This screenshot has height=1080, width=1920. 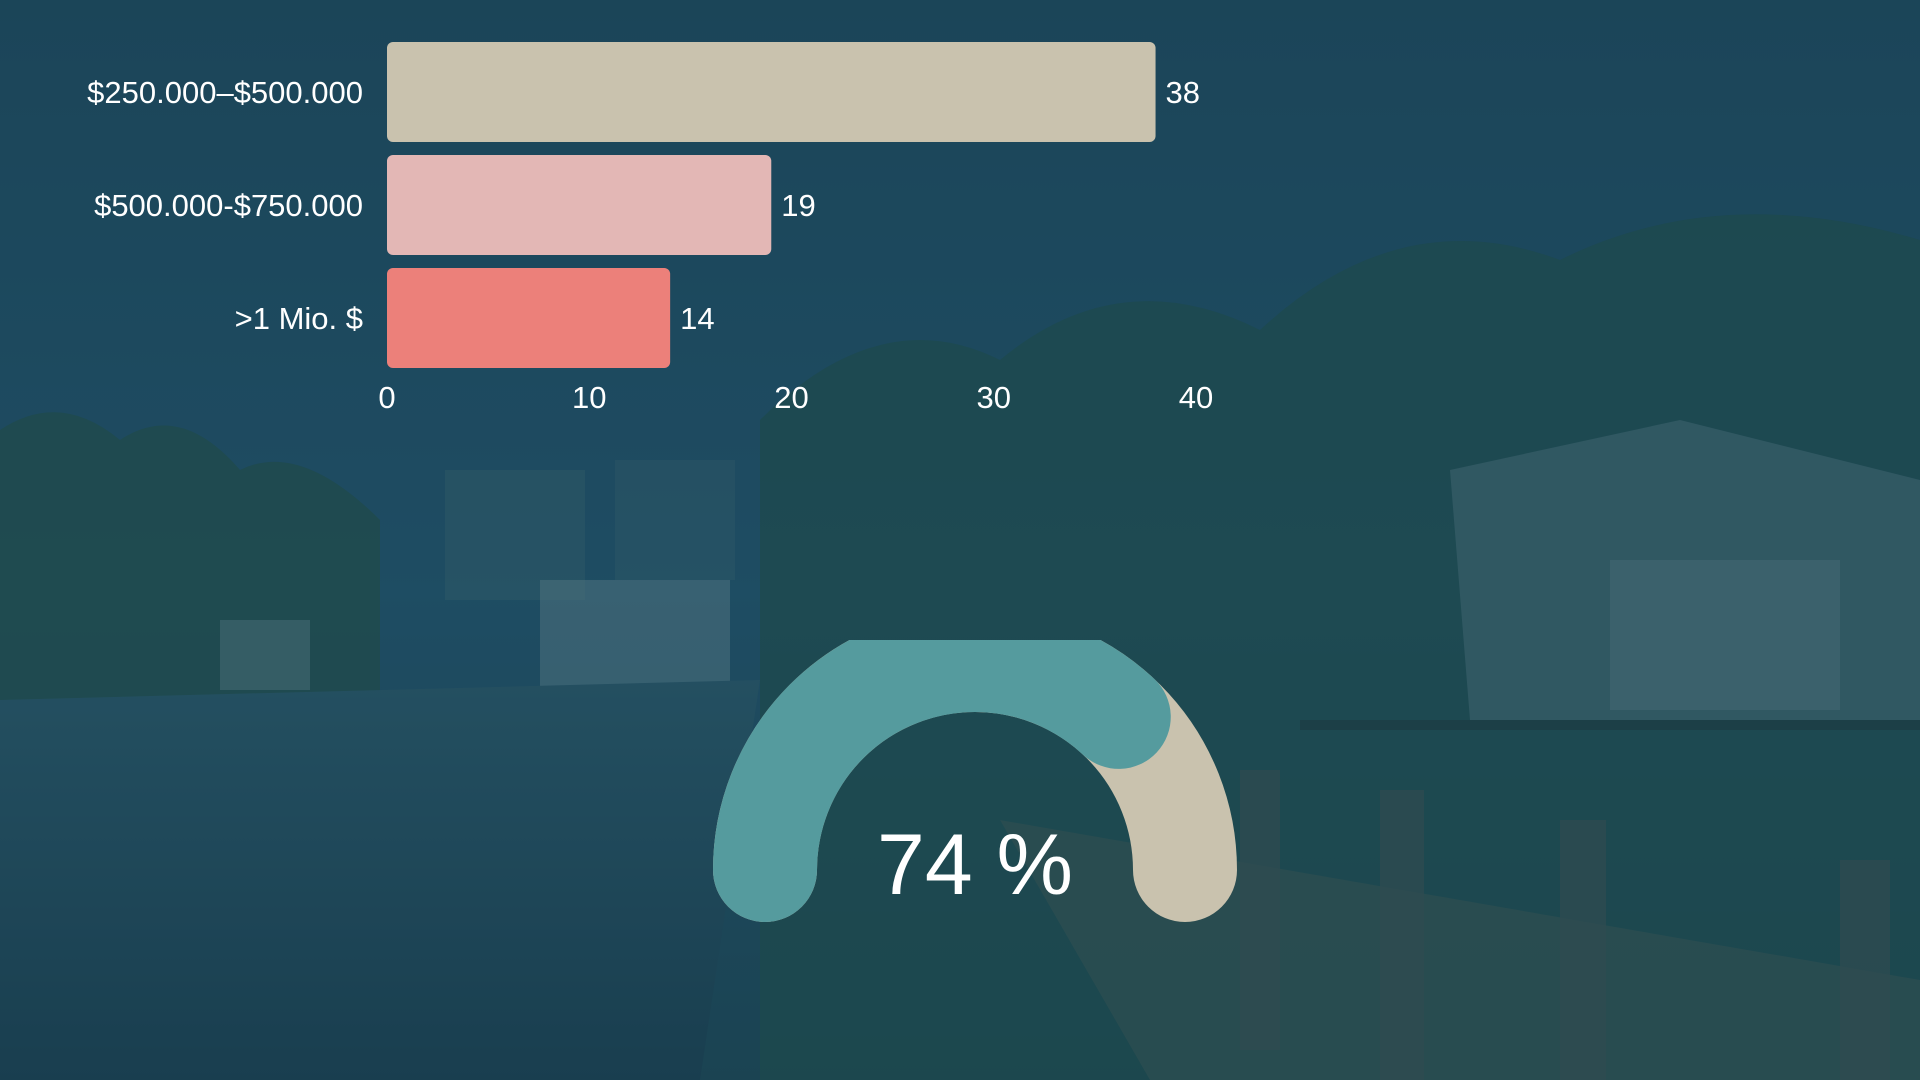 I want to click on x-axis-ticks: 0 10 20 30 40, so click(x=795, y=397).